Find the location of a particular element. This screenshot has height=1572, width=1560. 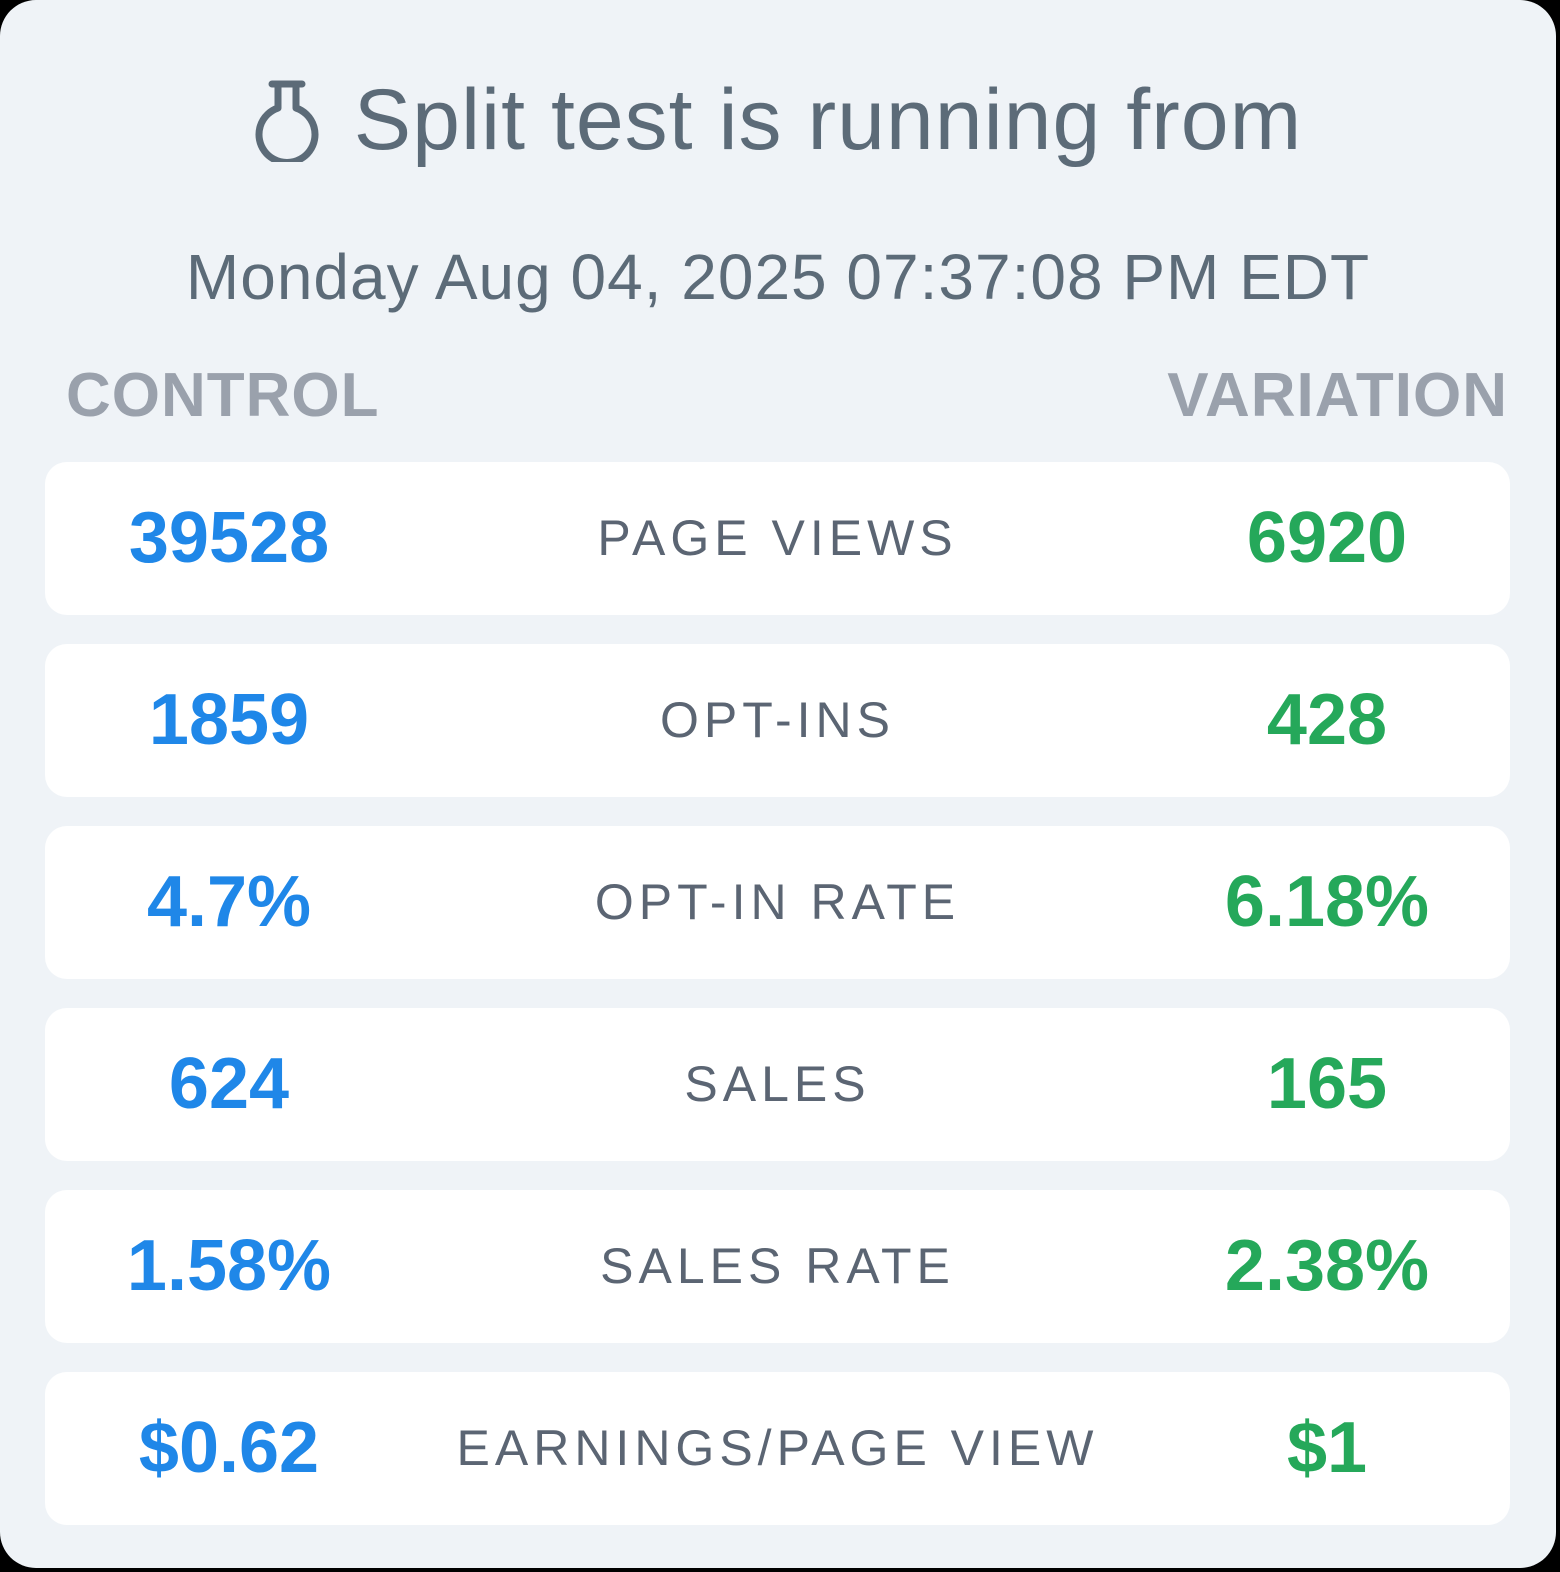

metric-row-sales: 624 SALES 165 is located at coordinates (777, 1084).